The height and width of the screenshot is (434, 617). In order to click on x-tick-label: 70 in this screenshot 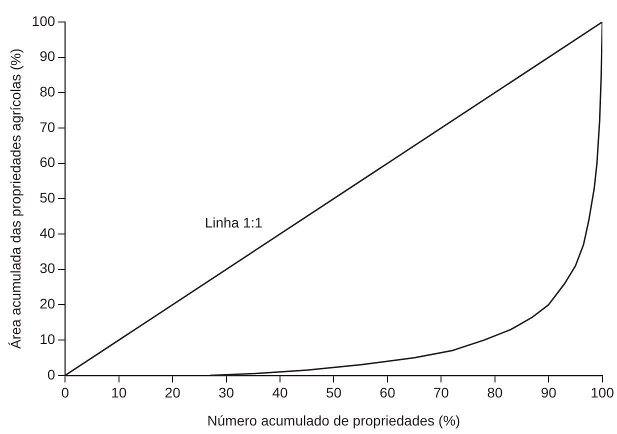, I will do `click(441, 392)`.